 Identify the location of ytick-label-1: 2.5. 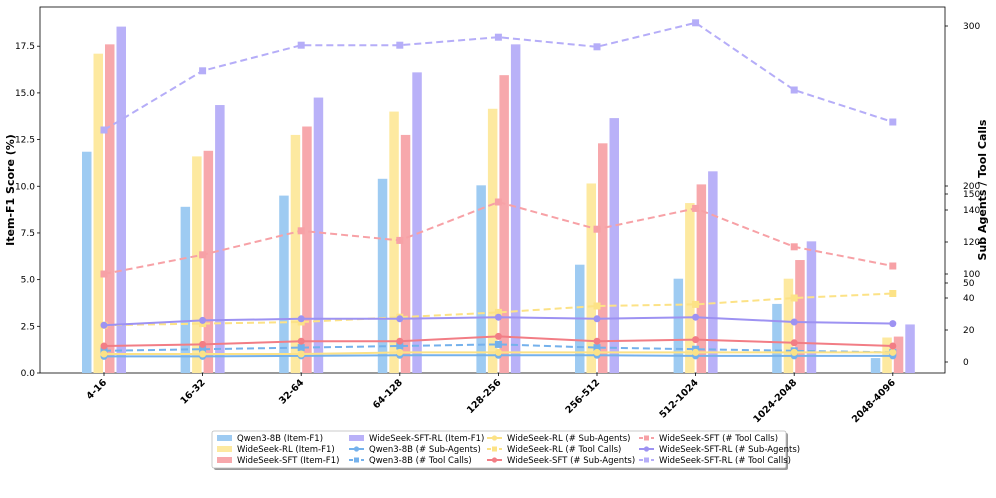
(28, 327).